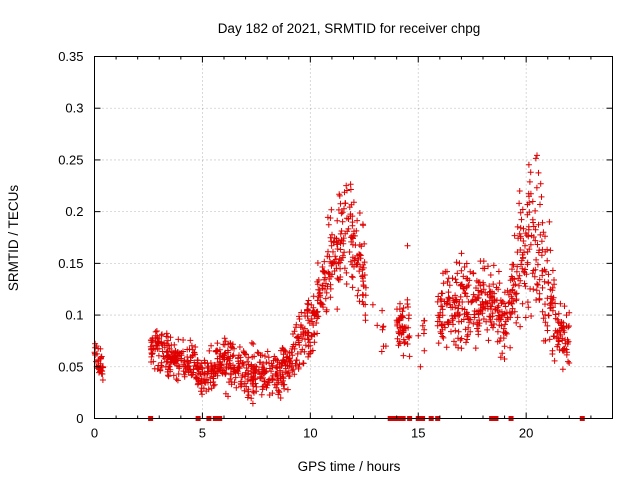  Describe the element at coordinates (310, 433) in the screenshot. I see `x-tick-label: 10` at that location.